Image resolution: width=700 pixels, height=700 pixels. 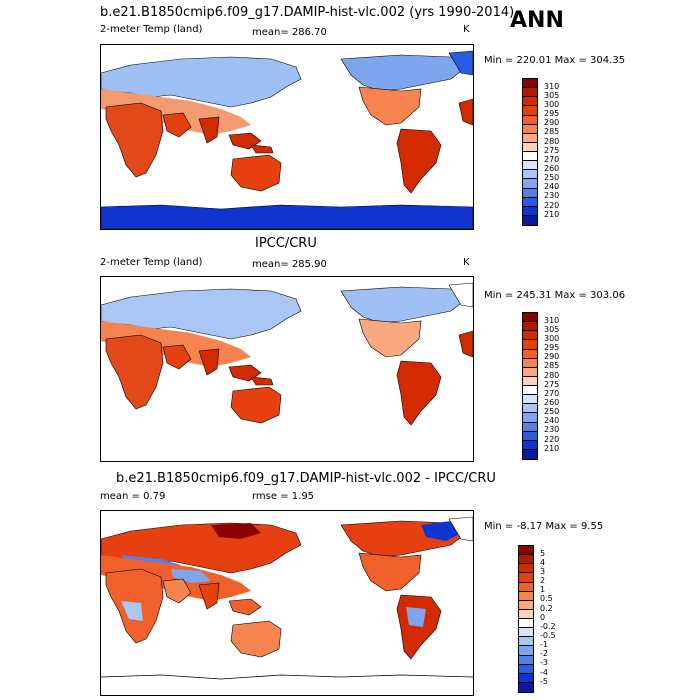 What do you see at coordinates (543, 589) in the screenshot?
I see `colorbar-tick-label: 1` at bounding box center [543, 589].